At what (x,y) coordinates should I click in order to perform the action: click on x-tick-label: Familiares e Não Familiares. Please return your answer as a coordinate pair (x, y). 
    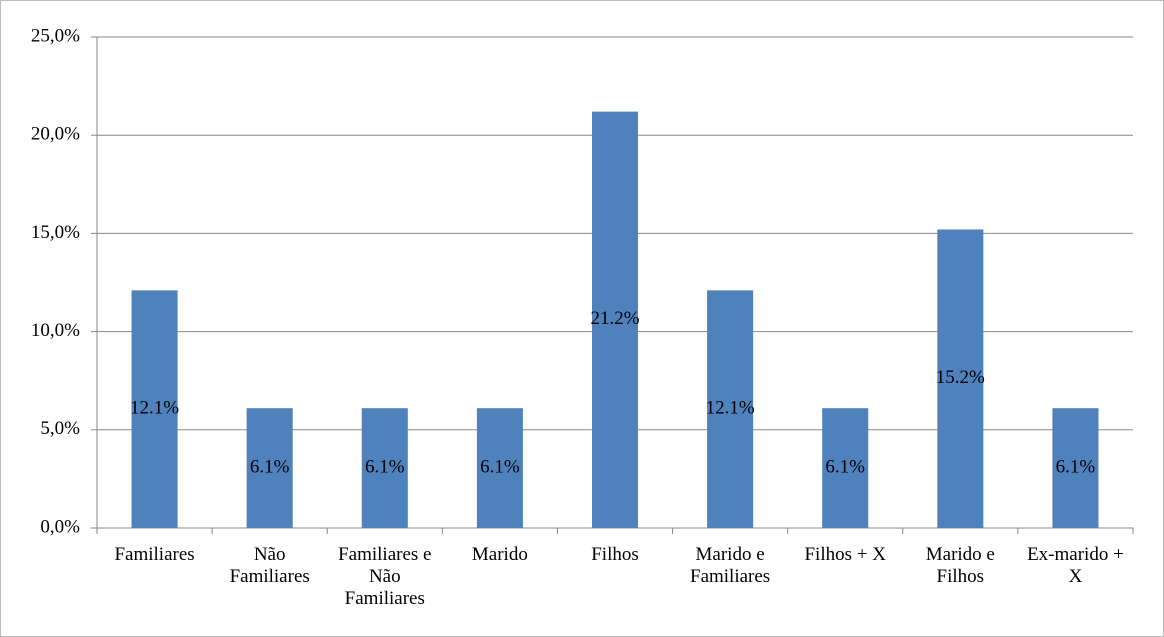
    Looking at the image, I should click on (385, 576).